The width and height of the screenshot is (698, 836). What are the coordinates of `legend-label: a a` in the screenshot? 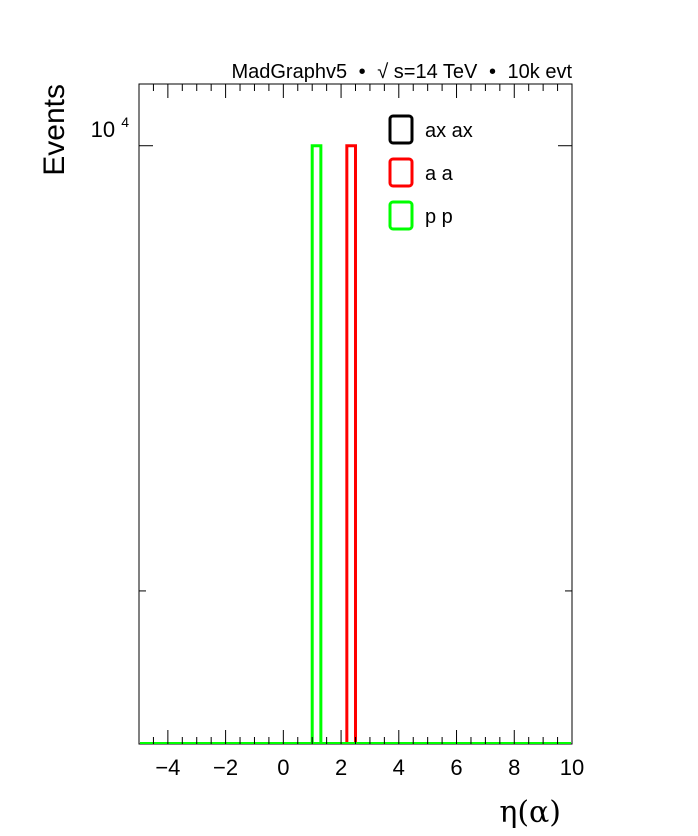 It's located at (439, 174).